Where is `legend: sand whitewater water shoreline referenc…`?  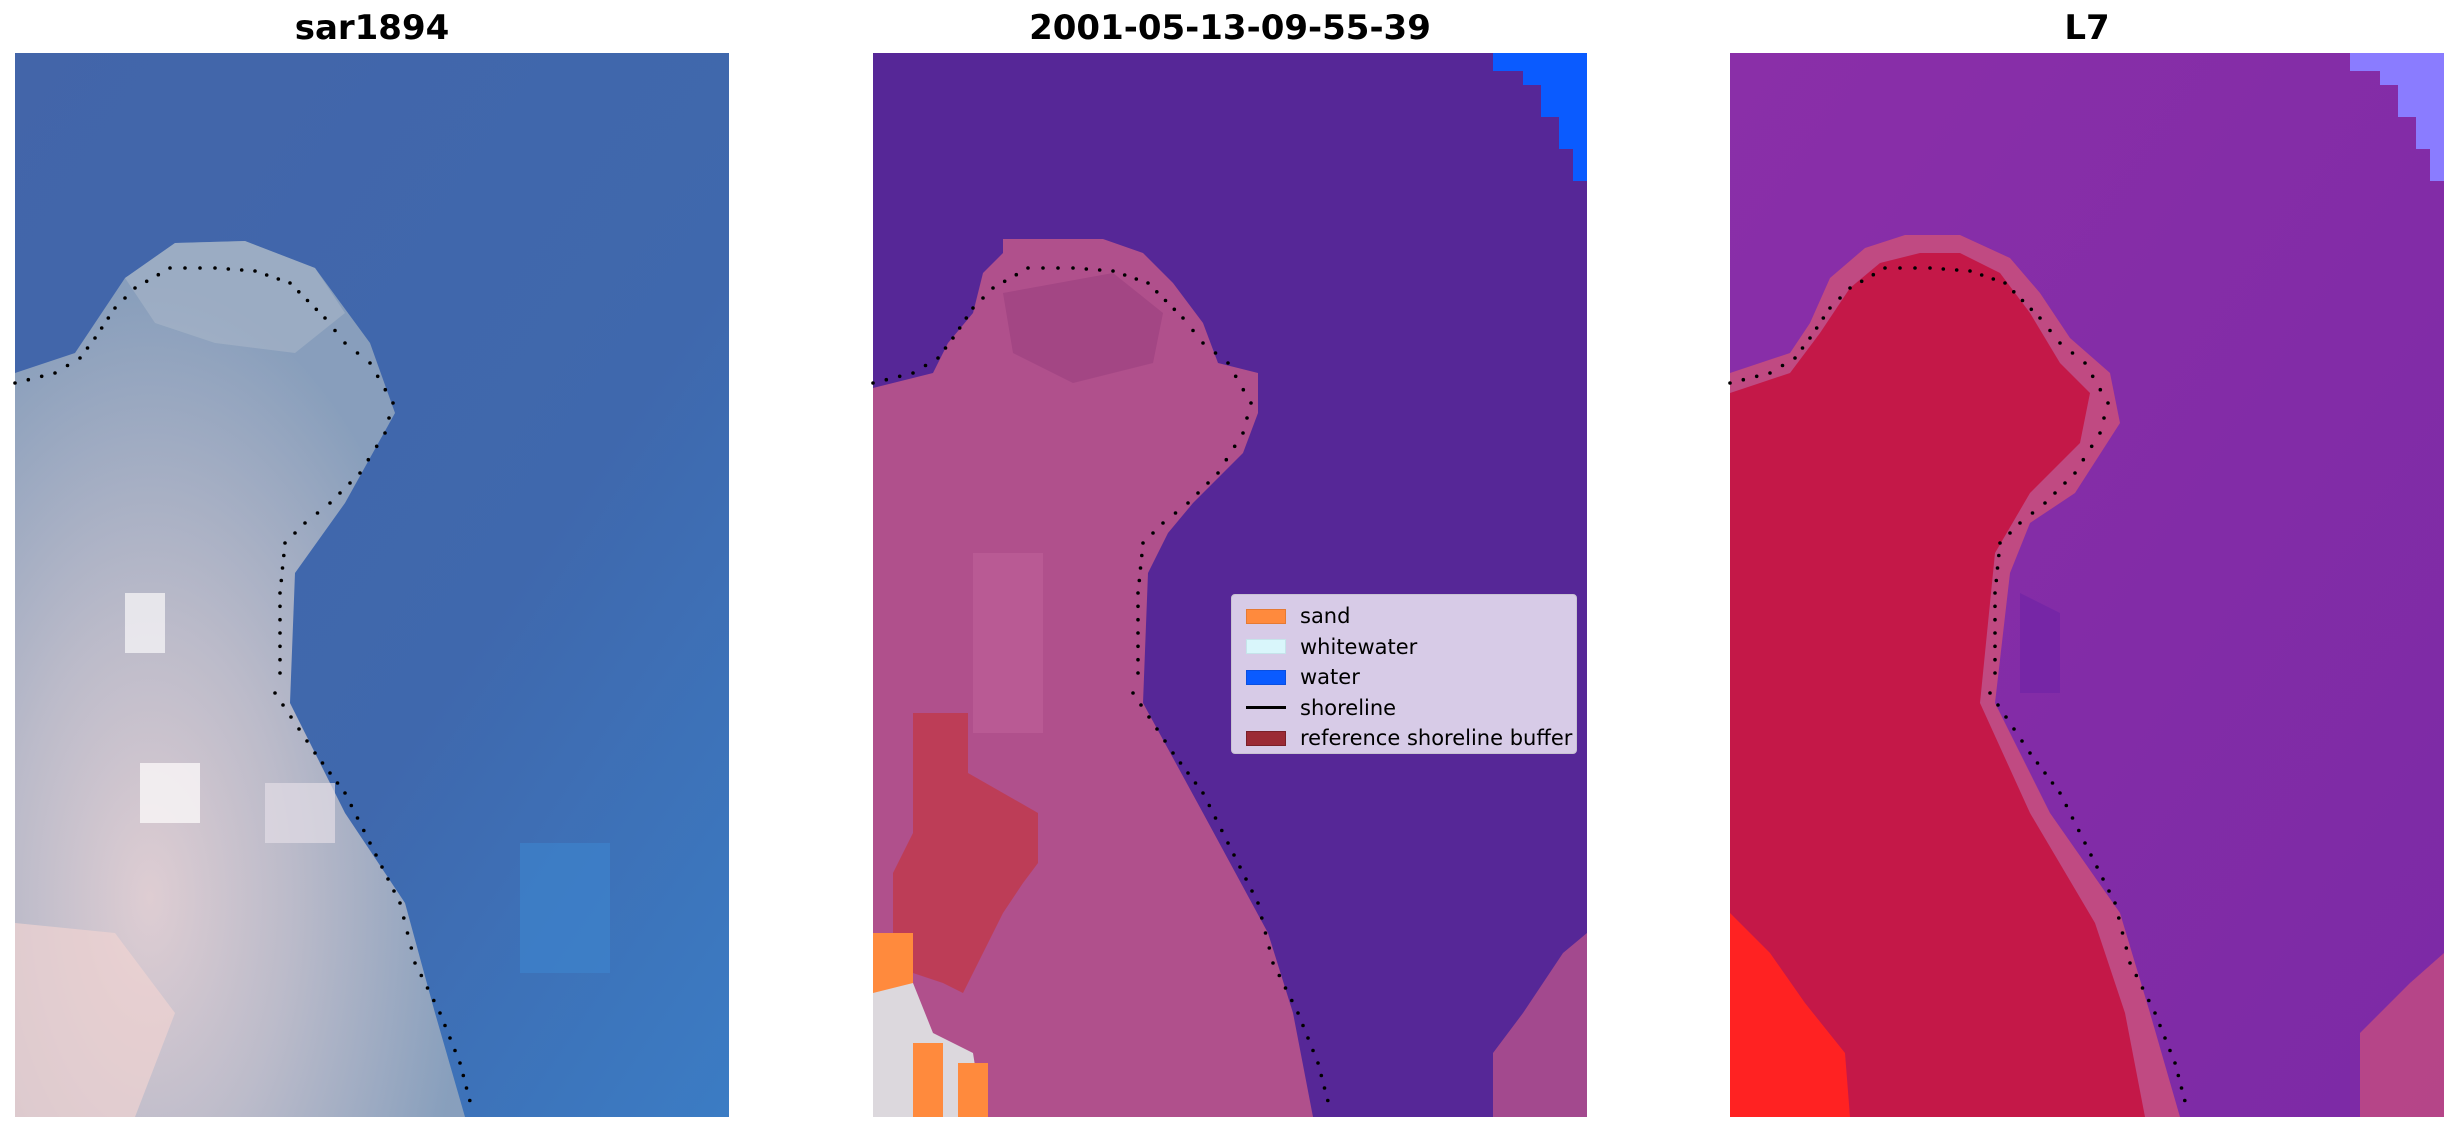
legend: sand whitewater water shoreline referenc… is located at coordinates (1404, 674).